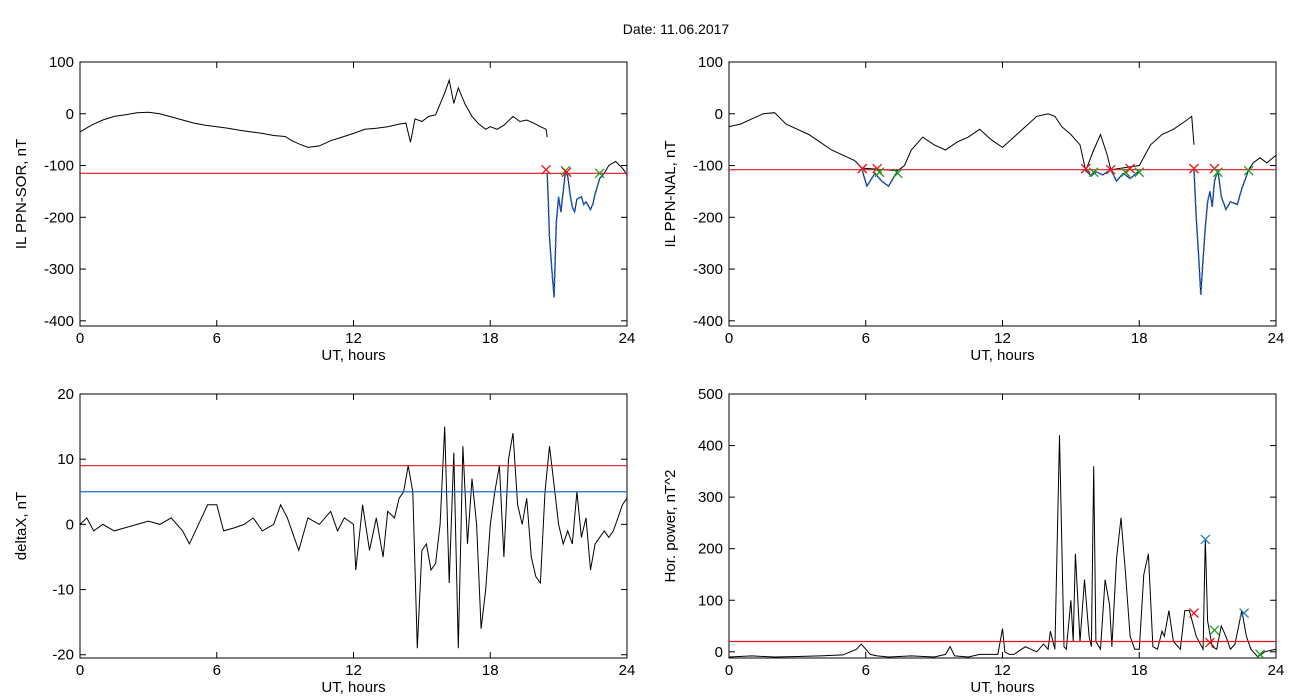 This screenshot has height=700, width=1300. I want to click on y-tick-label: -20, so click(63, 655).